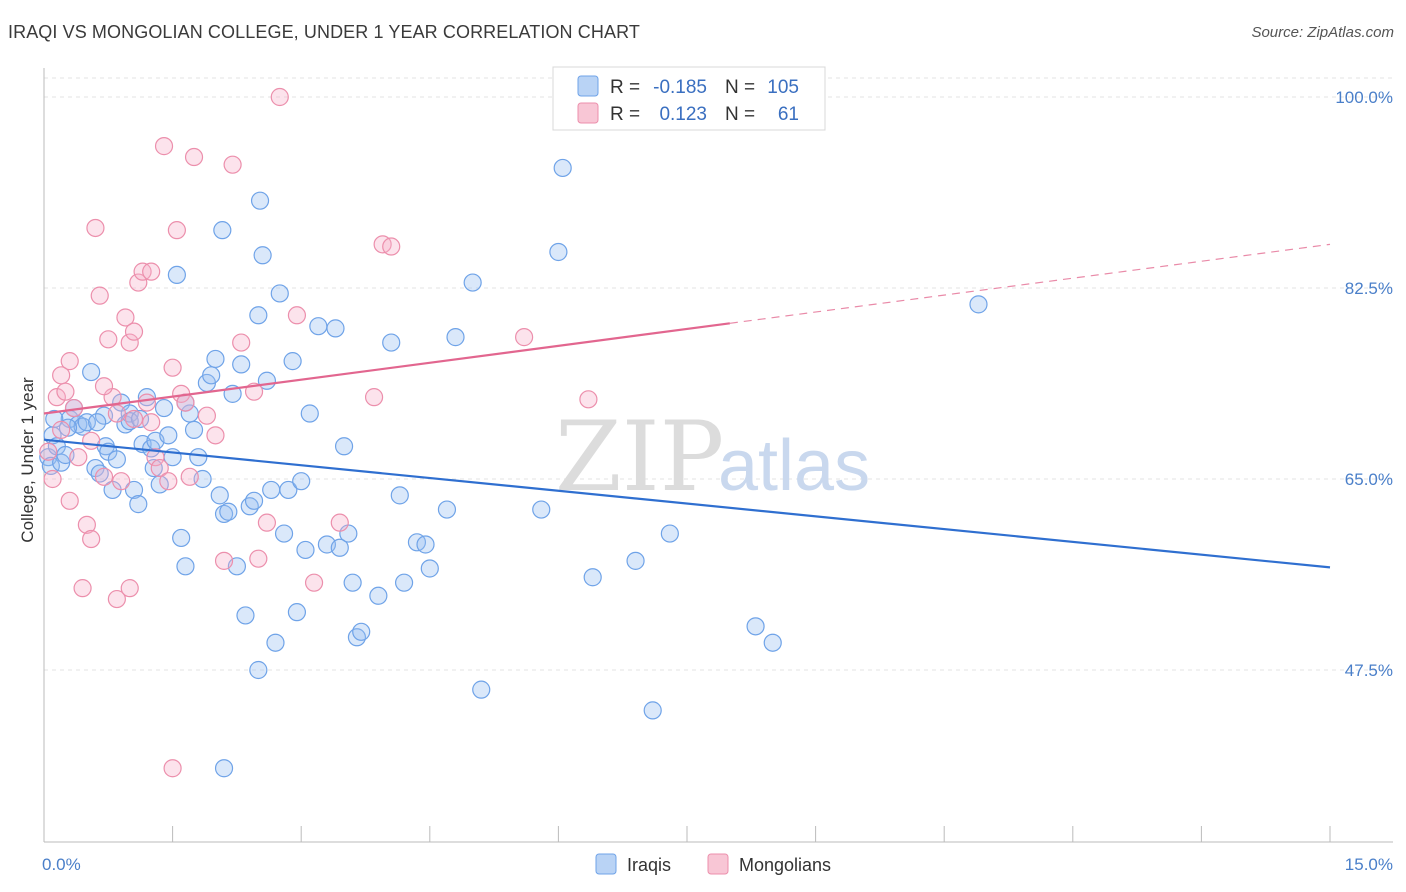  Describe the element at coordinates (1369, 288) in the screenshot. I see `y-tick-label-1: 82.5%` at that location.